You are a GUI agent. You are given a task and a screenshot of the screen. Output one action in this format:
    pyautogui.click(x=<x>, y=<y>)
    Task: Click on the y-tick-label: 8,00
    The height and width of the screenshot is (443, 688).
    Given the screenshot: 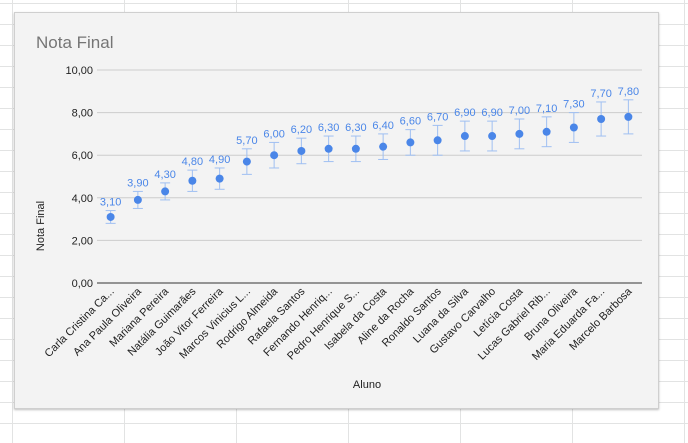 What is the action you would take?
    pyautogui.click(x=82, y=114)
    